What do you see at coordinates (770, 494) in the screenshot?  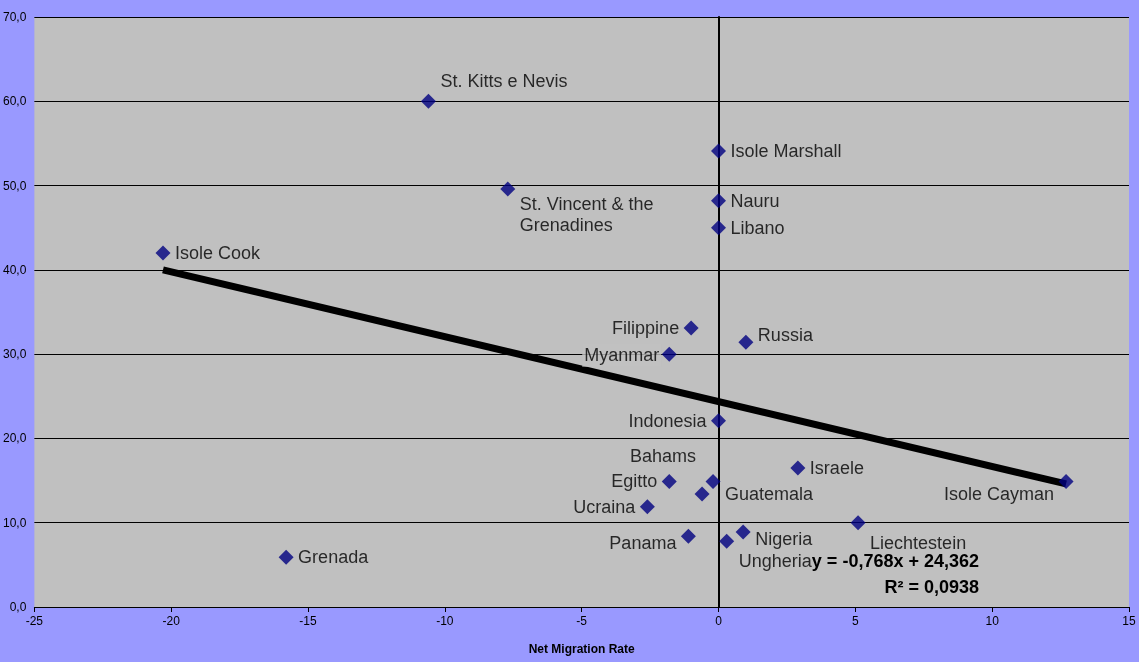 I see `data-label: Guatemala` at bounding box center [770, 494].